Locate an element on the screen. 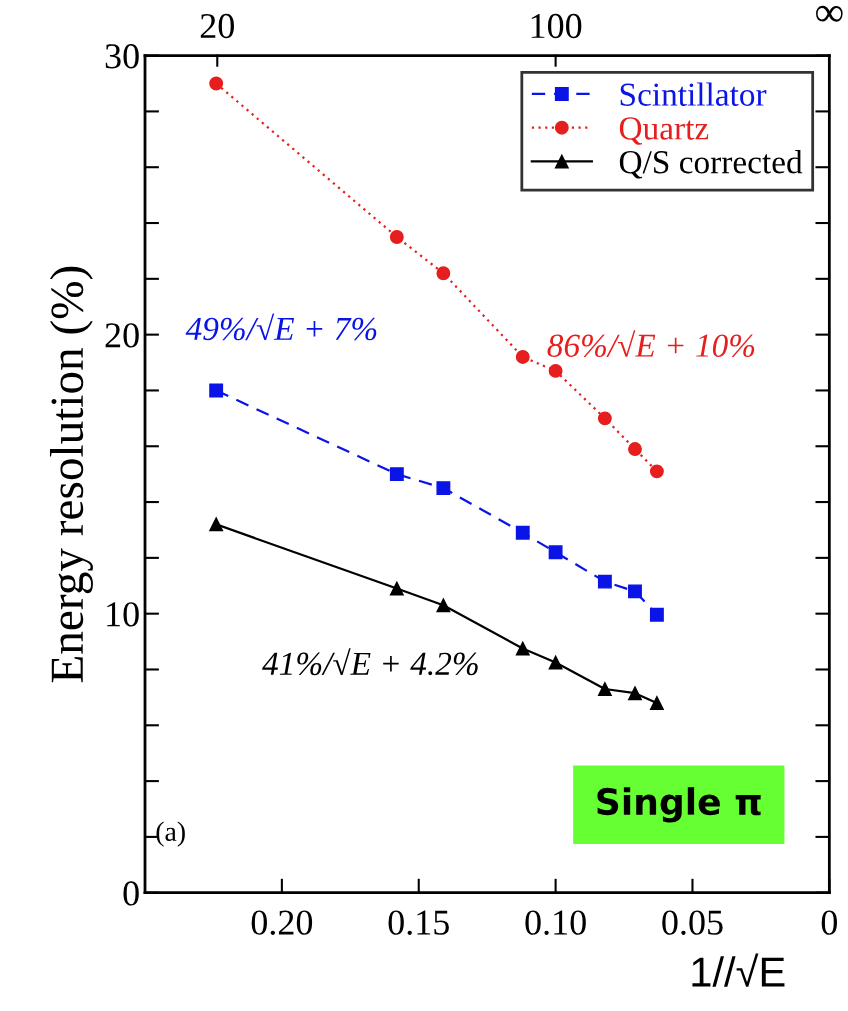 Image resolution: width=848 pixels, height=1011 pixels. y-axis-title: Energy resolution (%) is located at coordinates (71, 474).